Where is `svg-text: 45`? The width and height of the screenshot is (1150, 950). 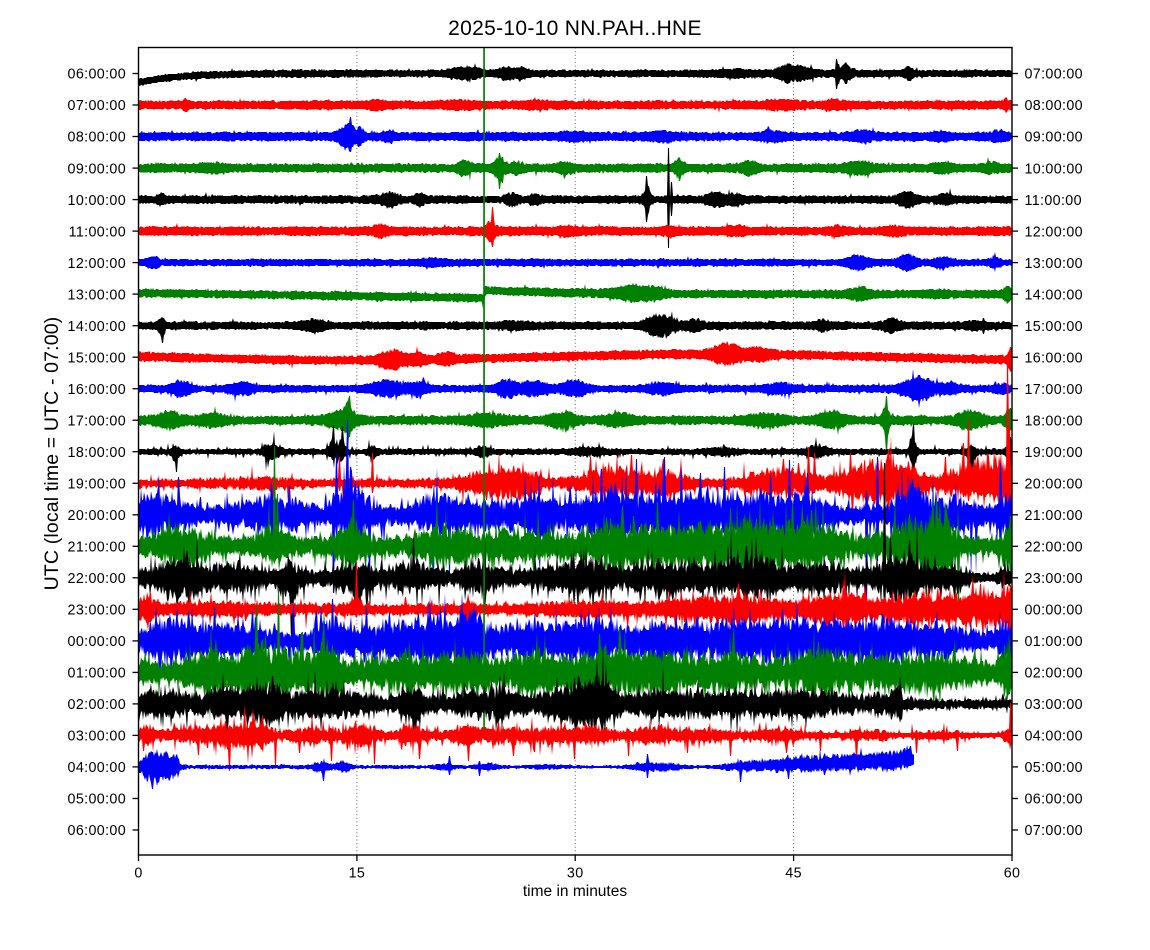
svg-text: 45 is located at coordinates (793, 874).